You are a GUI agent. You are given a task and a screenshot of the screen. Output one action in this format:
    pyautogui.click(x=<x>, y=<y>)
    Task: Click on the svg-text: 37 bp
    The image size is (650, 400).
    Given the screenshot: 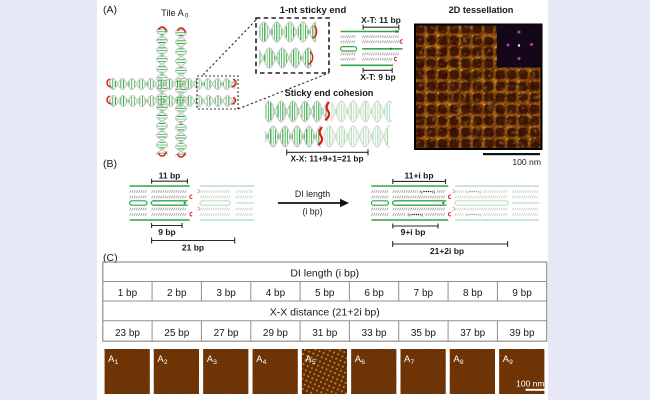 What is the action you would take?
    pyautogui.click(x=472, y=333)
    